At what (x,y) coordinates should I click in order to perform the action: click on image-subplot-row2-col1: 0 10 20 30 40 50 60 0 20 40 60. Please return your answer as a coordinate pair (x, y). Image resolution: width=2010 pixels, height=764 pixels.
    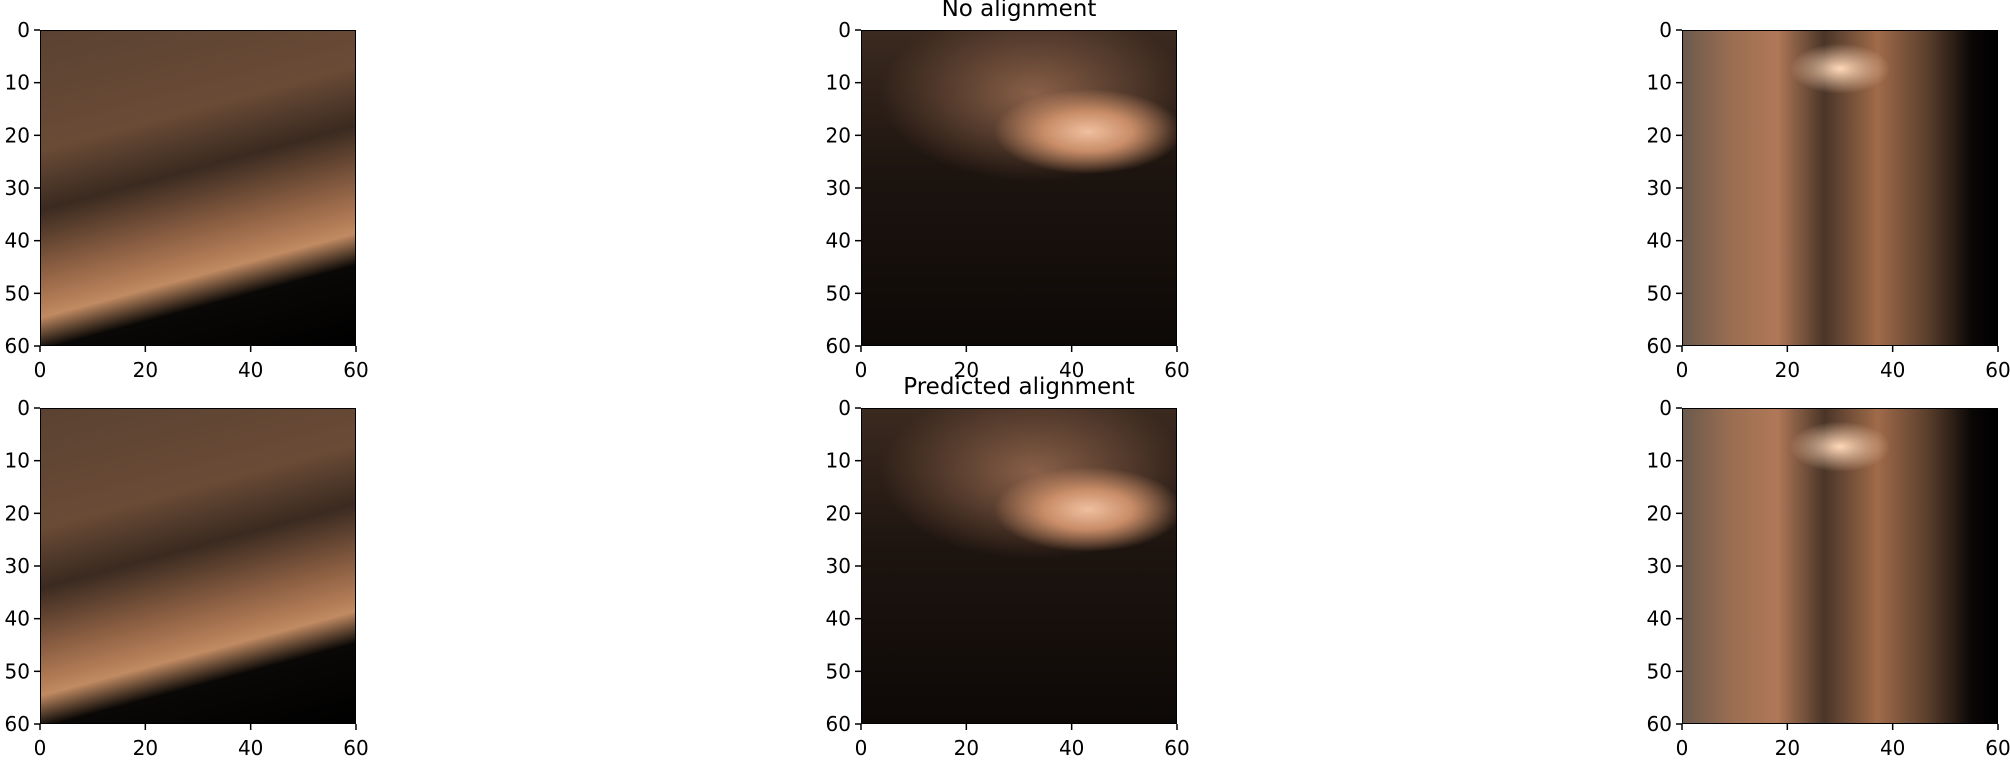
    Looking at the image, I should click on (187, 578).